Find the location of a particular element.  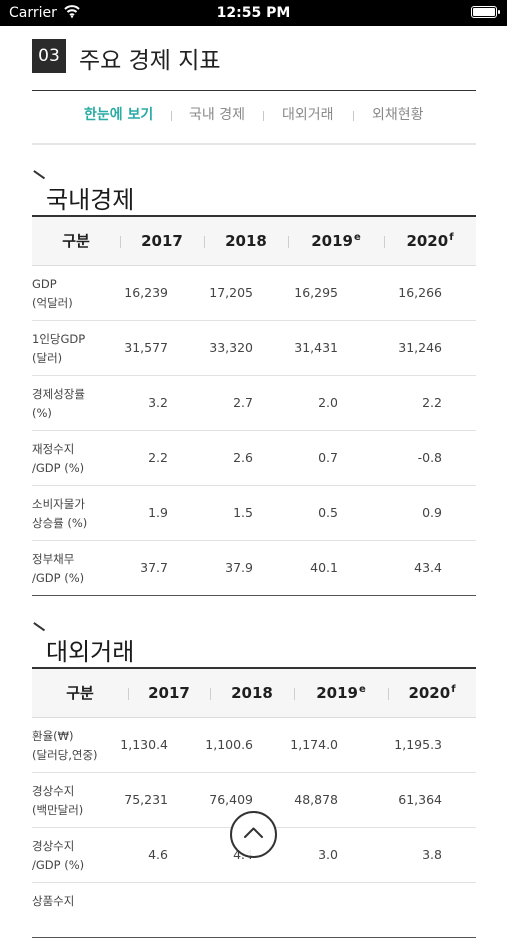

scroll-top-button is located at coordinates (253, 834).